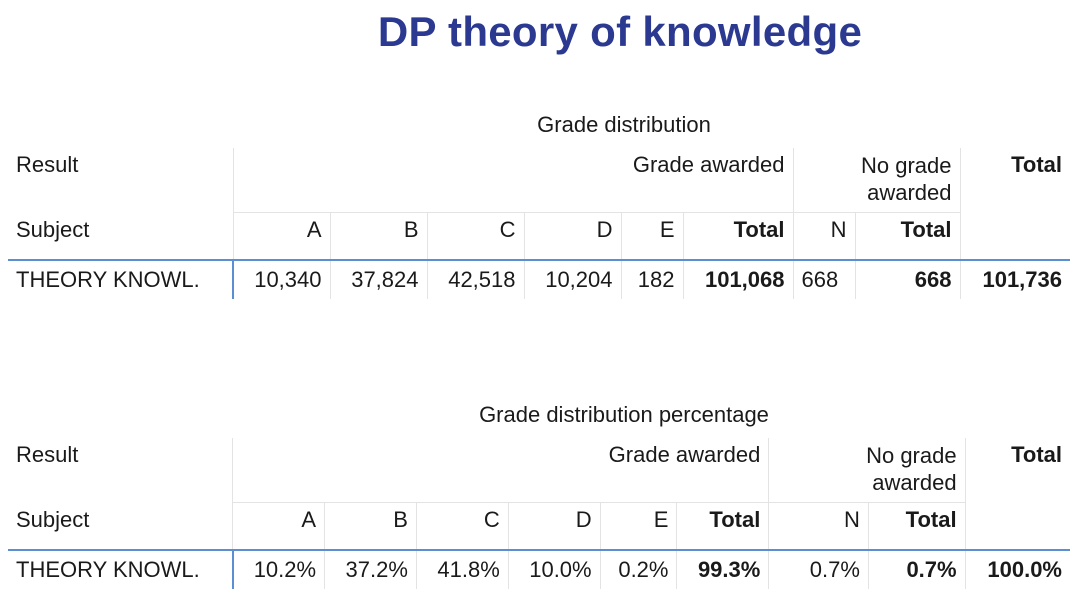 The width and height of the screenshot is (1080, 589). Describe the element at coordinates (378, 279) in the screenshot. I see `value-b: 37,824` at that location.